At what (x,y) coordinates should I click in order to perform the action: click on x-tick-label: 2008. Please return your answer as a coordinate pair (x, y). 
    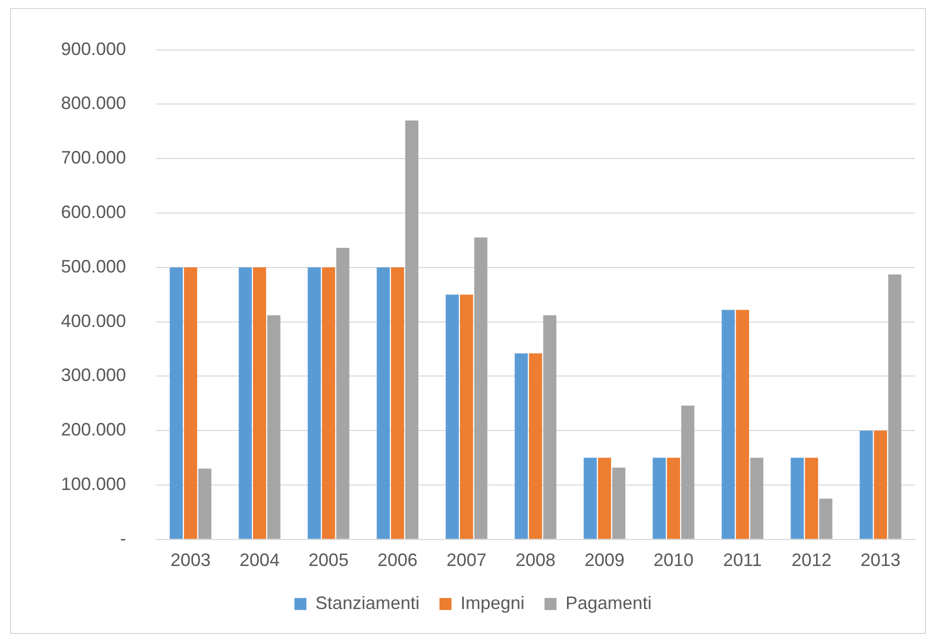
    Looking at the image, I should click on (536, 560).